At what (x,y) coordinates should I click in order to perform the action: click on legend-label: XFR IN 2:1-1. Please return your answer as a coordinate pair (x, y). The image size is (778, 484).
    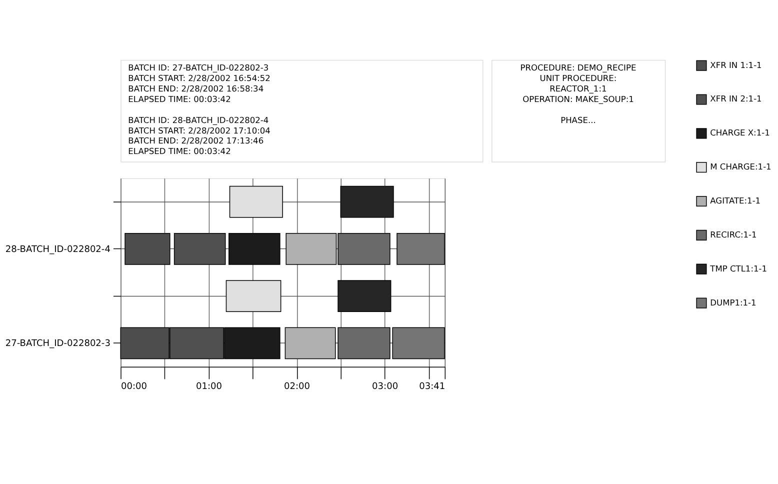
    Looking at the image, I should click on (736, 99).